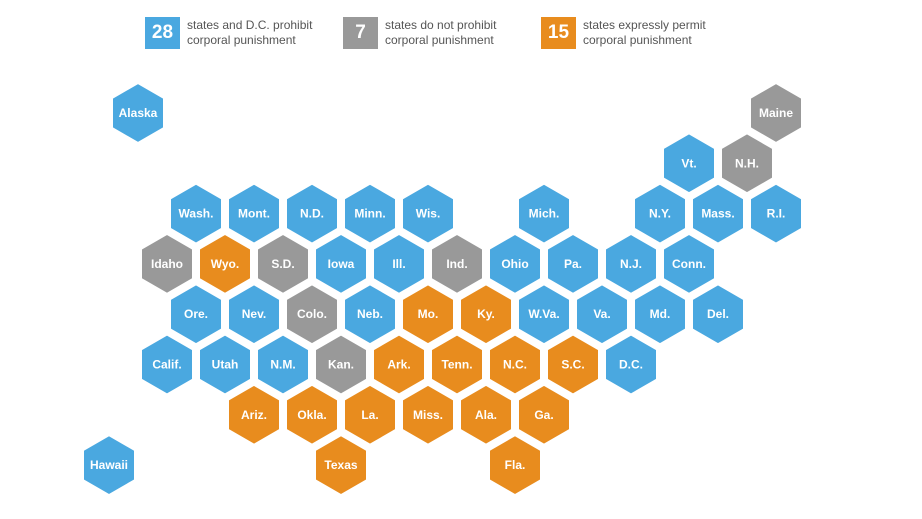 This screenshot has height=519, width=922. I want to click on state-hex-s-c: S.C., so click(573, 364).